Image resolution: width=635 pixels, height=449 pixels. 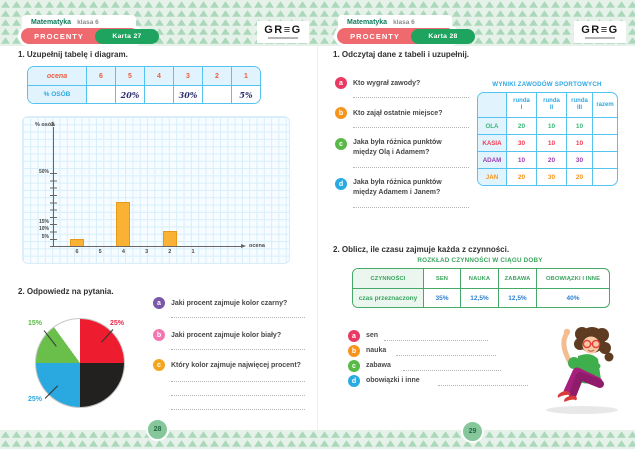 I want to click on results-table-title: WYNIKI ZAWODÓW SPORTOWYCH, so click(x=547, y=84).